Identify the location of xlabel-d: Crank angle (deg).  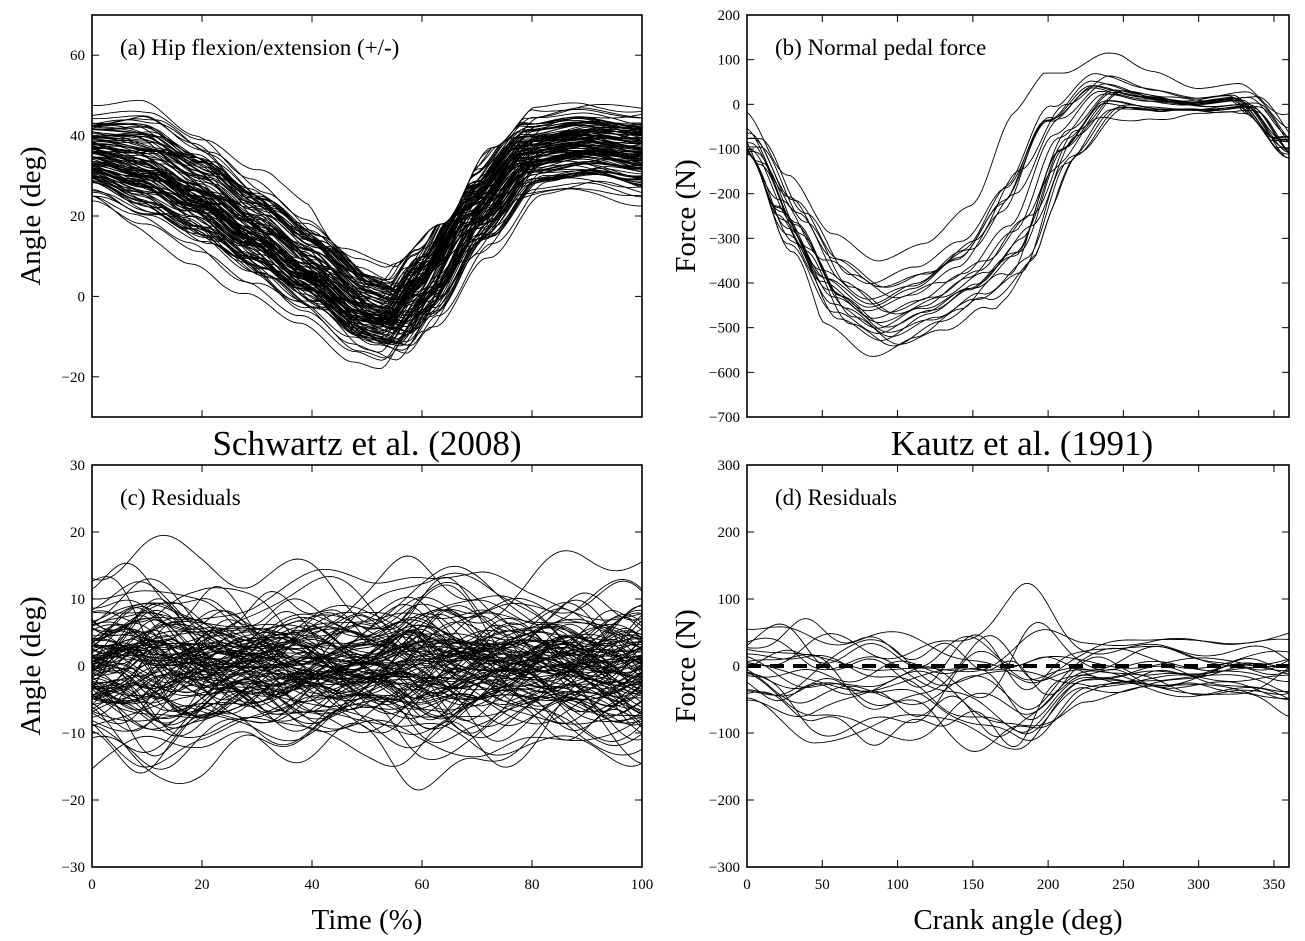
(1017, 920).